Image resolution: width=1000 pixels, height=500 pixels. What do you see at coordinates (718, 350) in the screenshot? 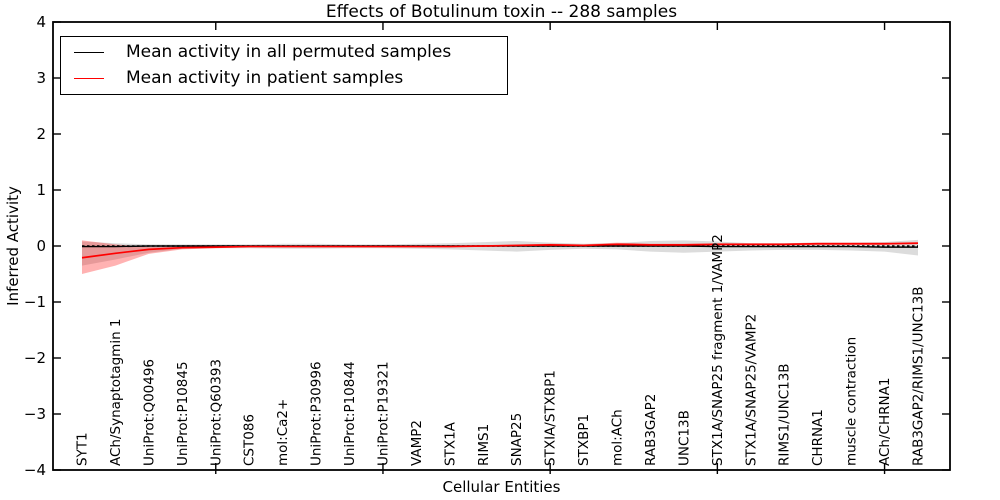
I see `x-entity-label: STX1A/SNAP25 fragment 1/VAMP2` at bounding box center [718, 350].